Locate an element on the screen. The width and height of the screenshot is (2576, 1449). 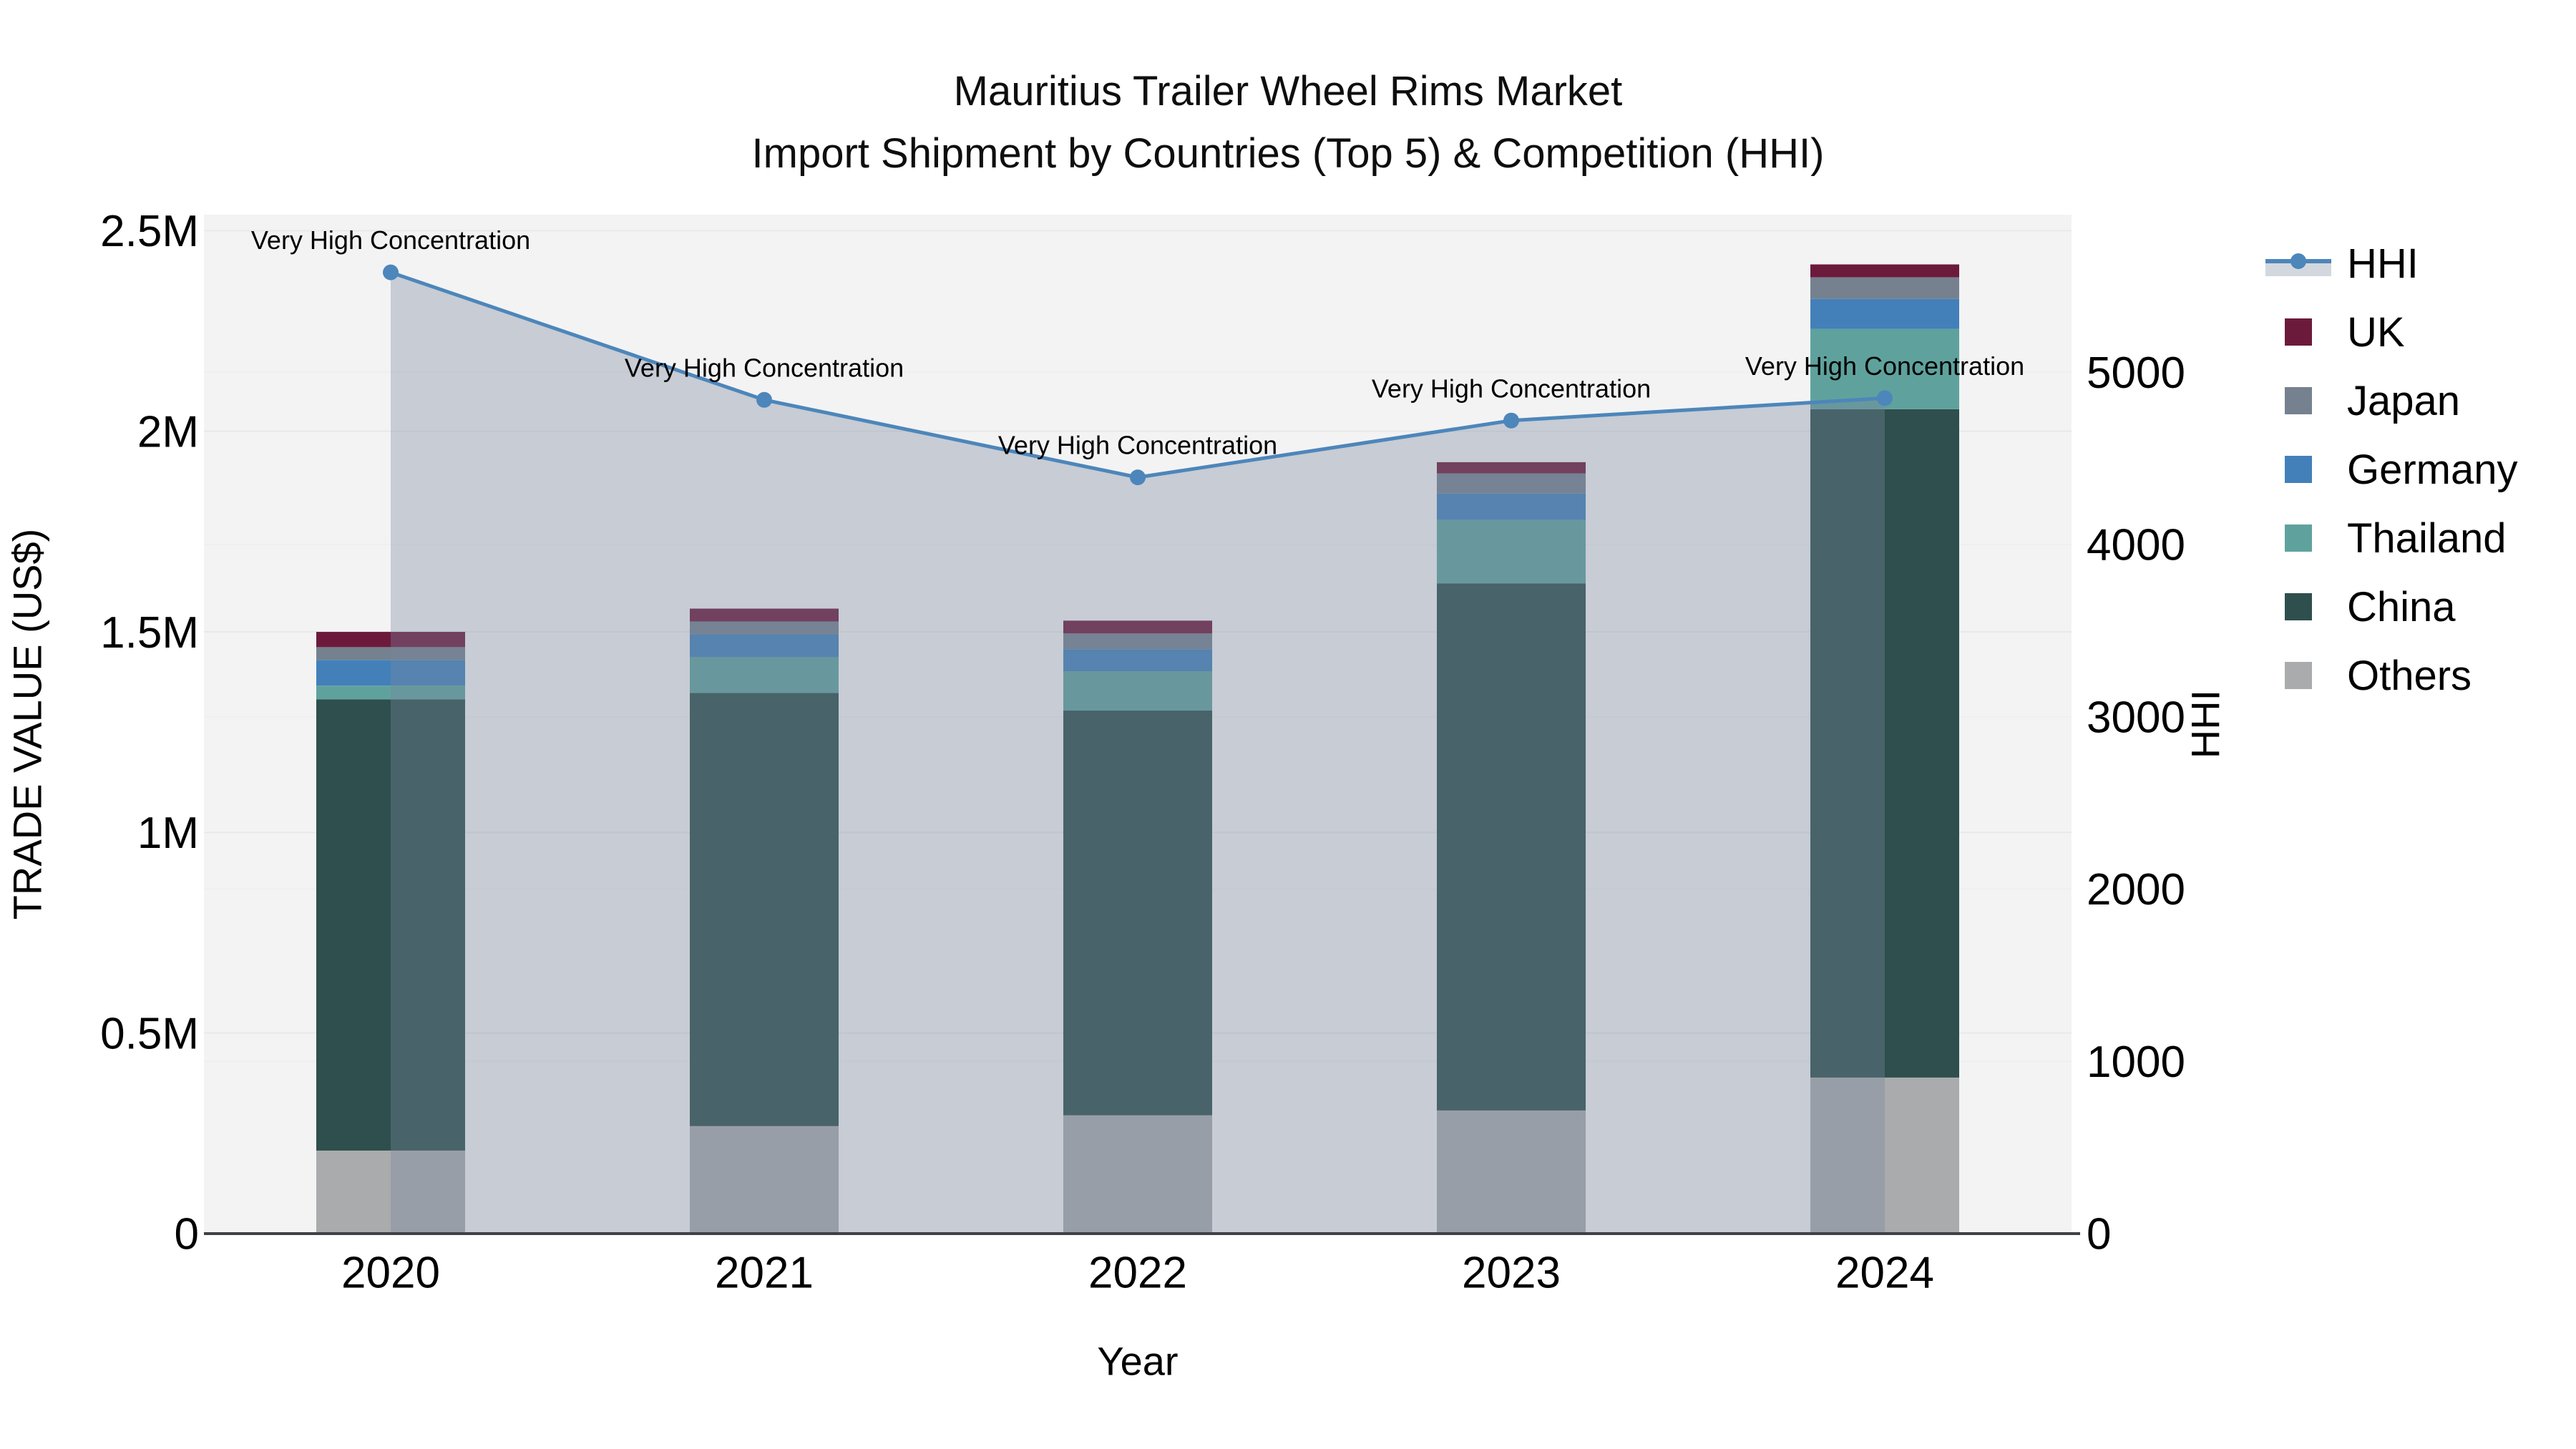
x-tick-2020: 2020 is located at coordinates (390, 1273).